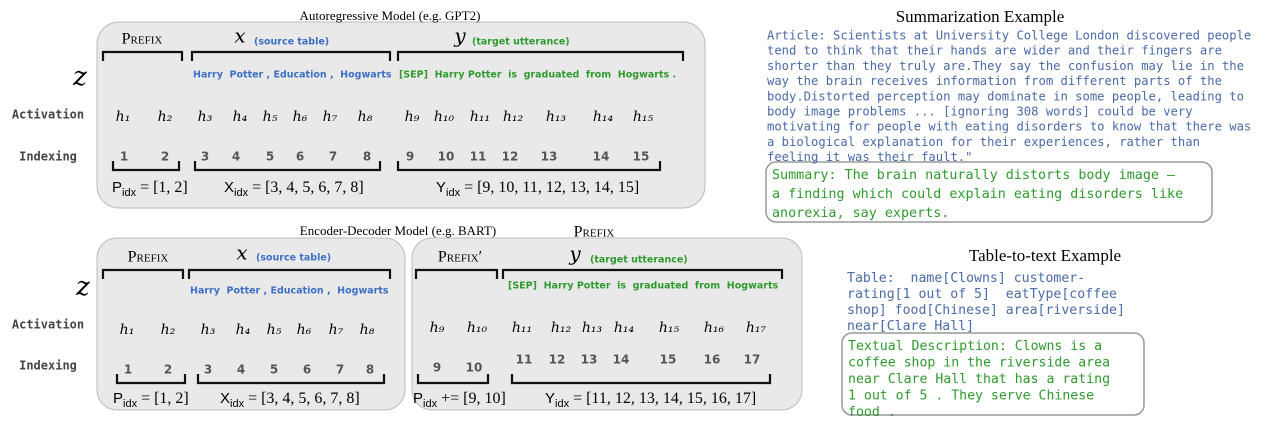 This screenshot has width=1267, height=425. Describe the element at coordinates (123, 117) in the screenshot. I see `activation: h₁` at that location.